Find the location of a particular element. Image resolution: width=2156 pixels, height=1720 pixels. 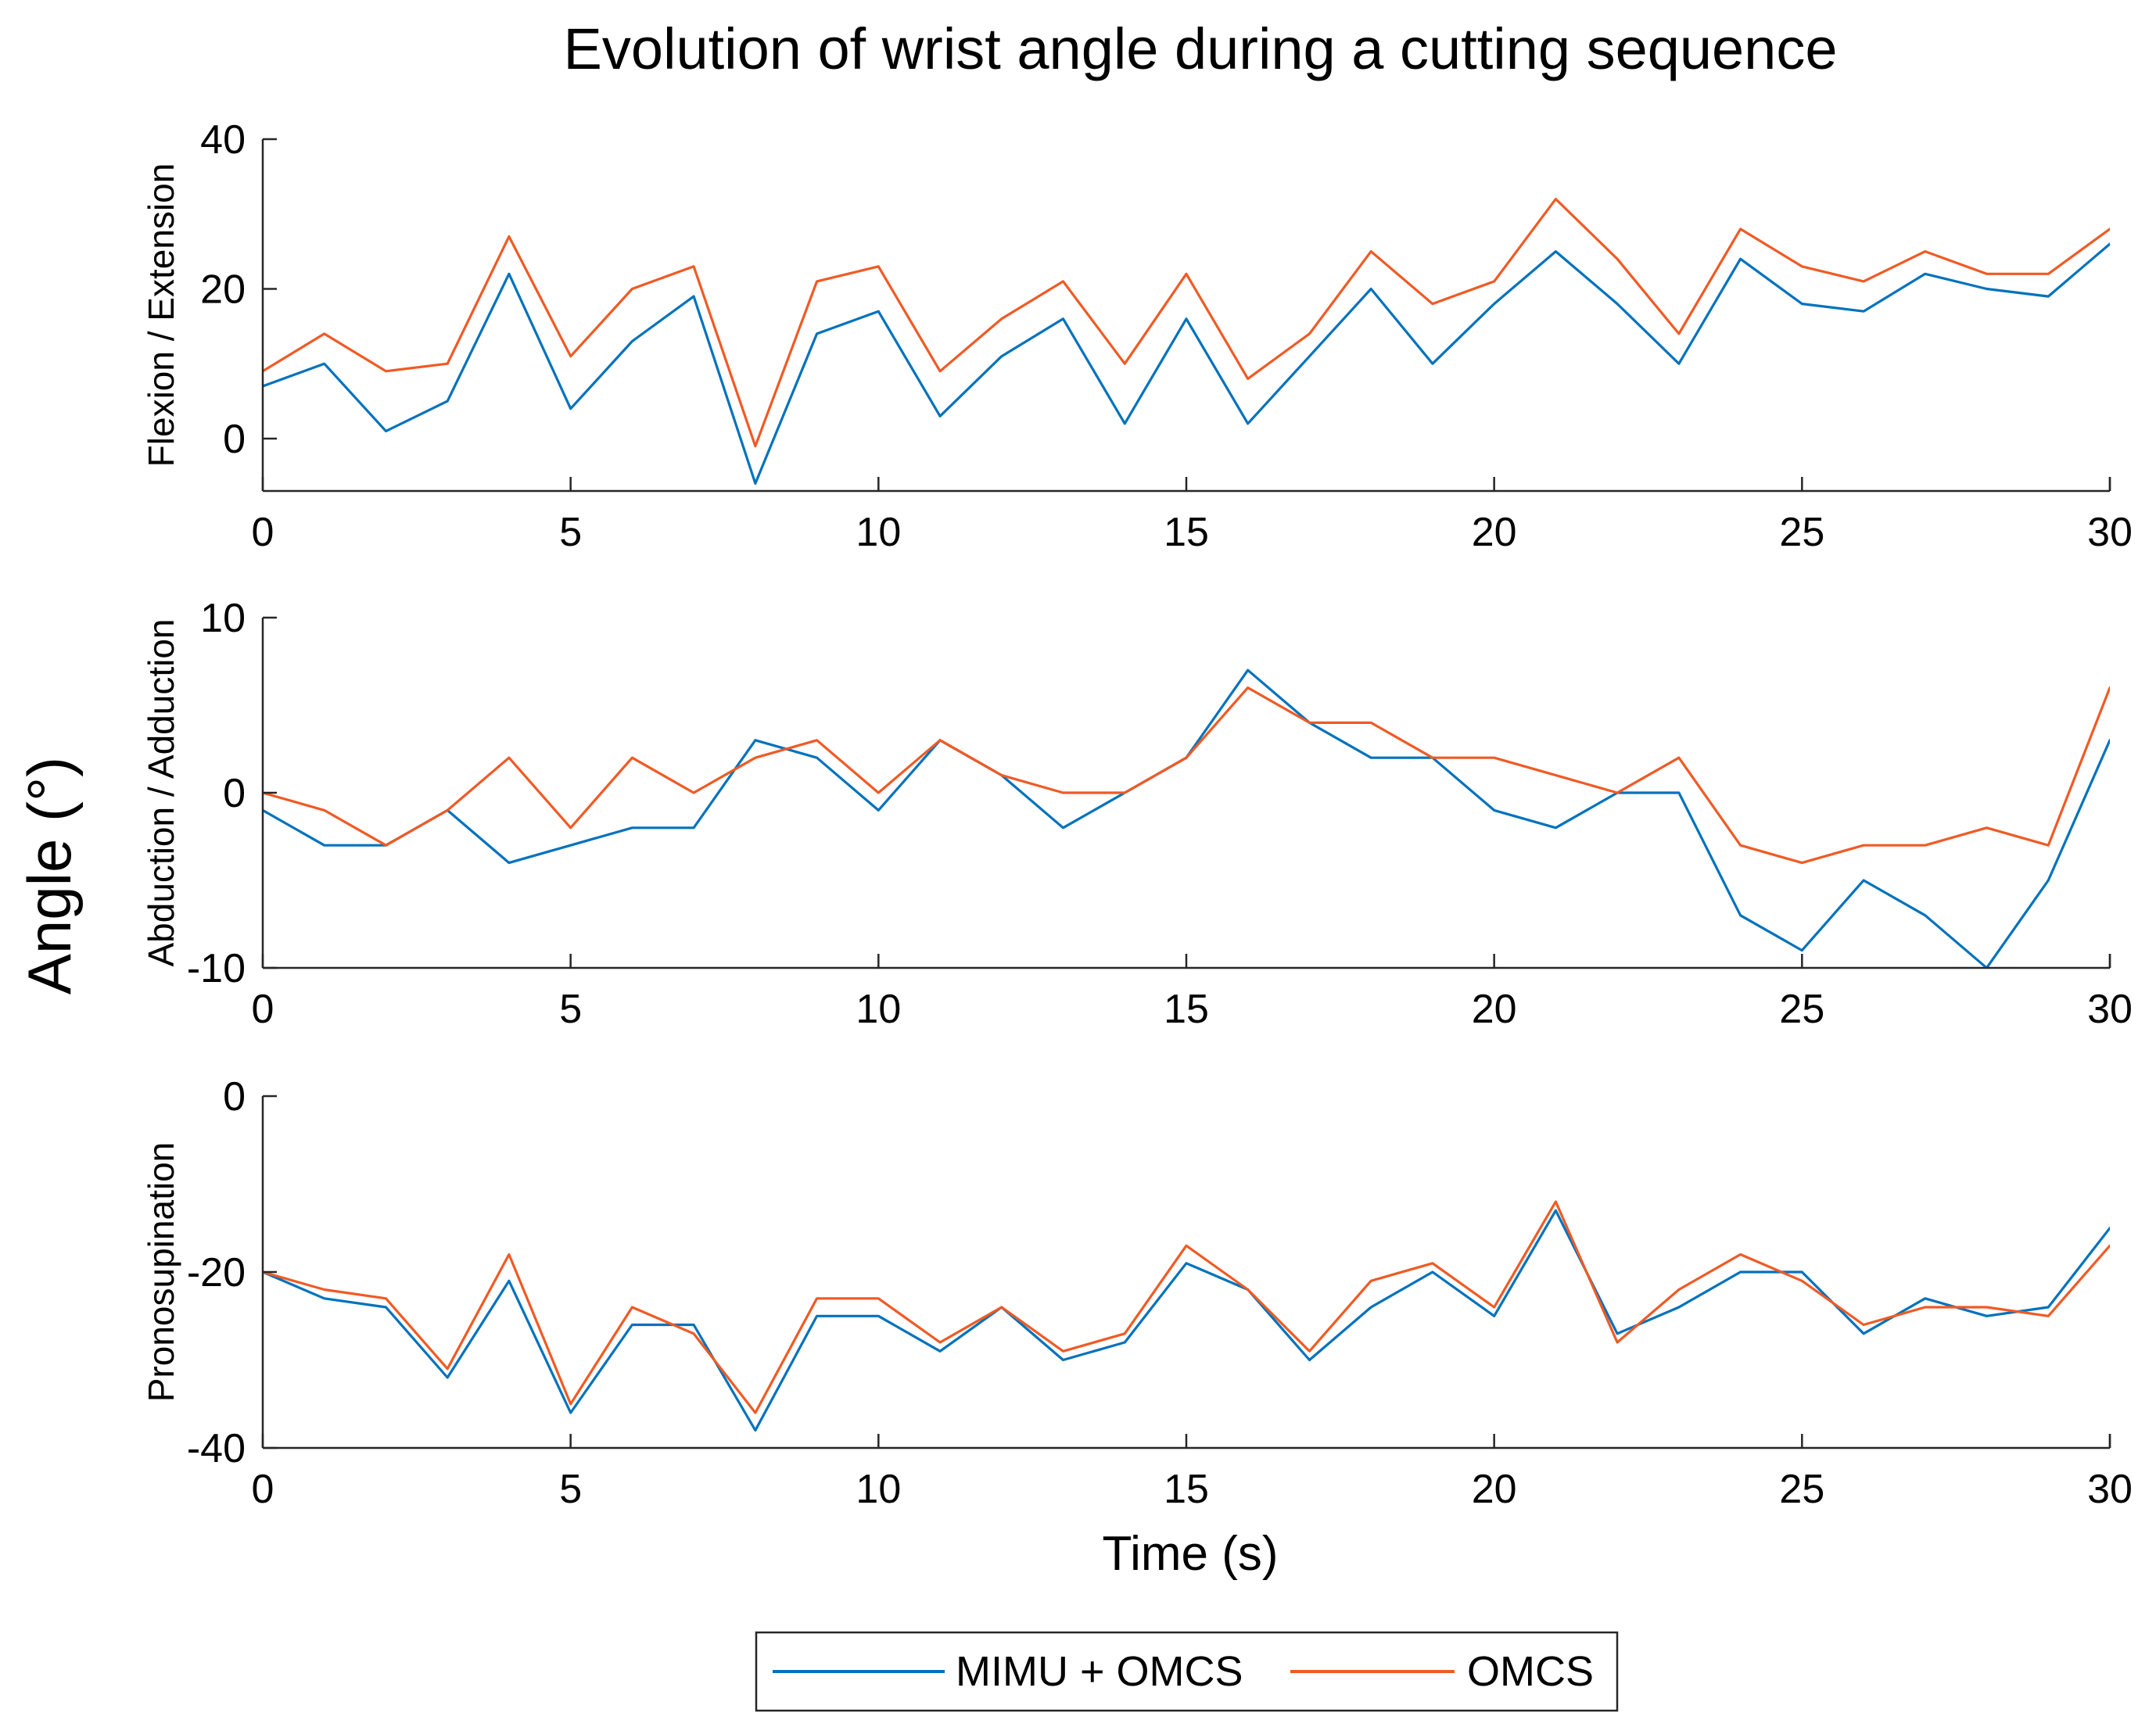

legend: MIMU + OMCS OMCS is located at coordinates (1187, 1671).